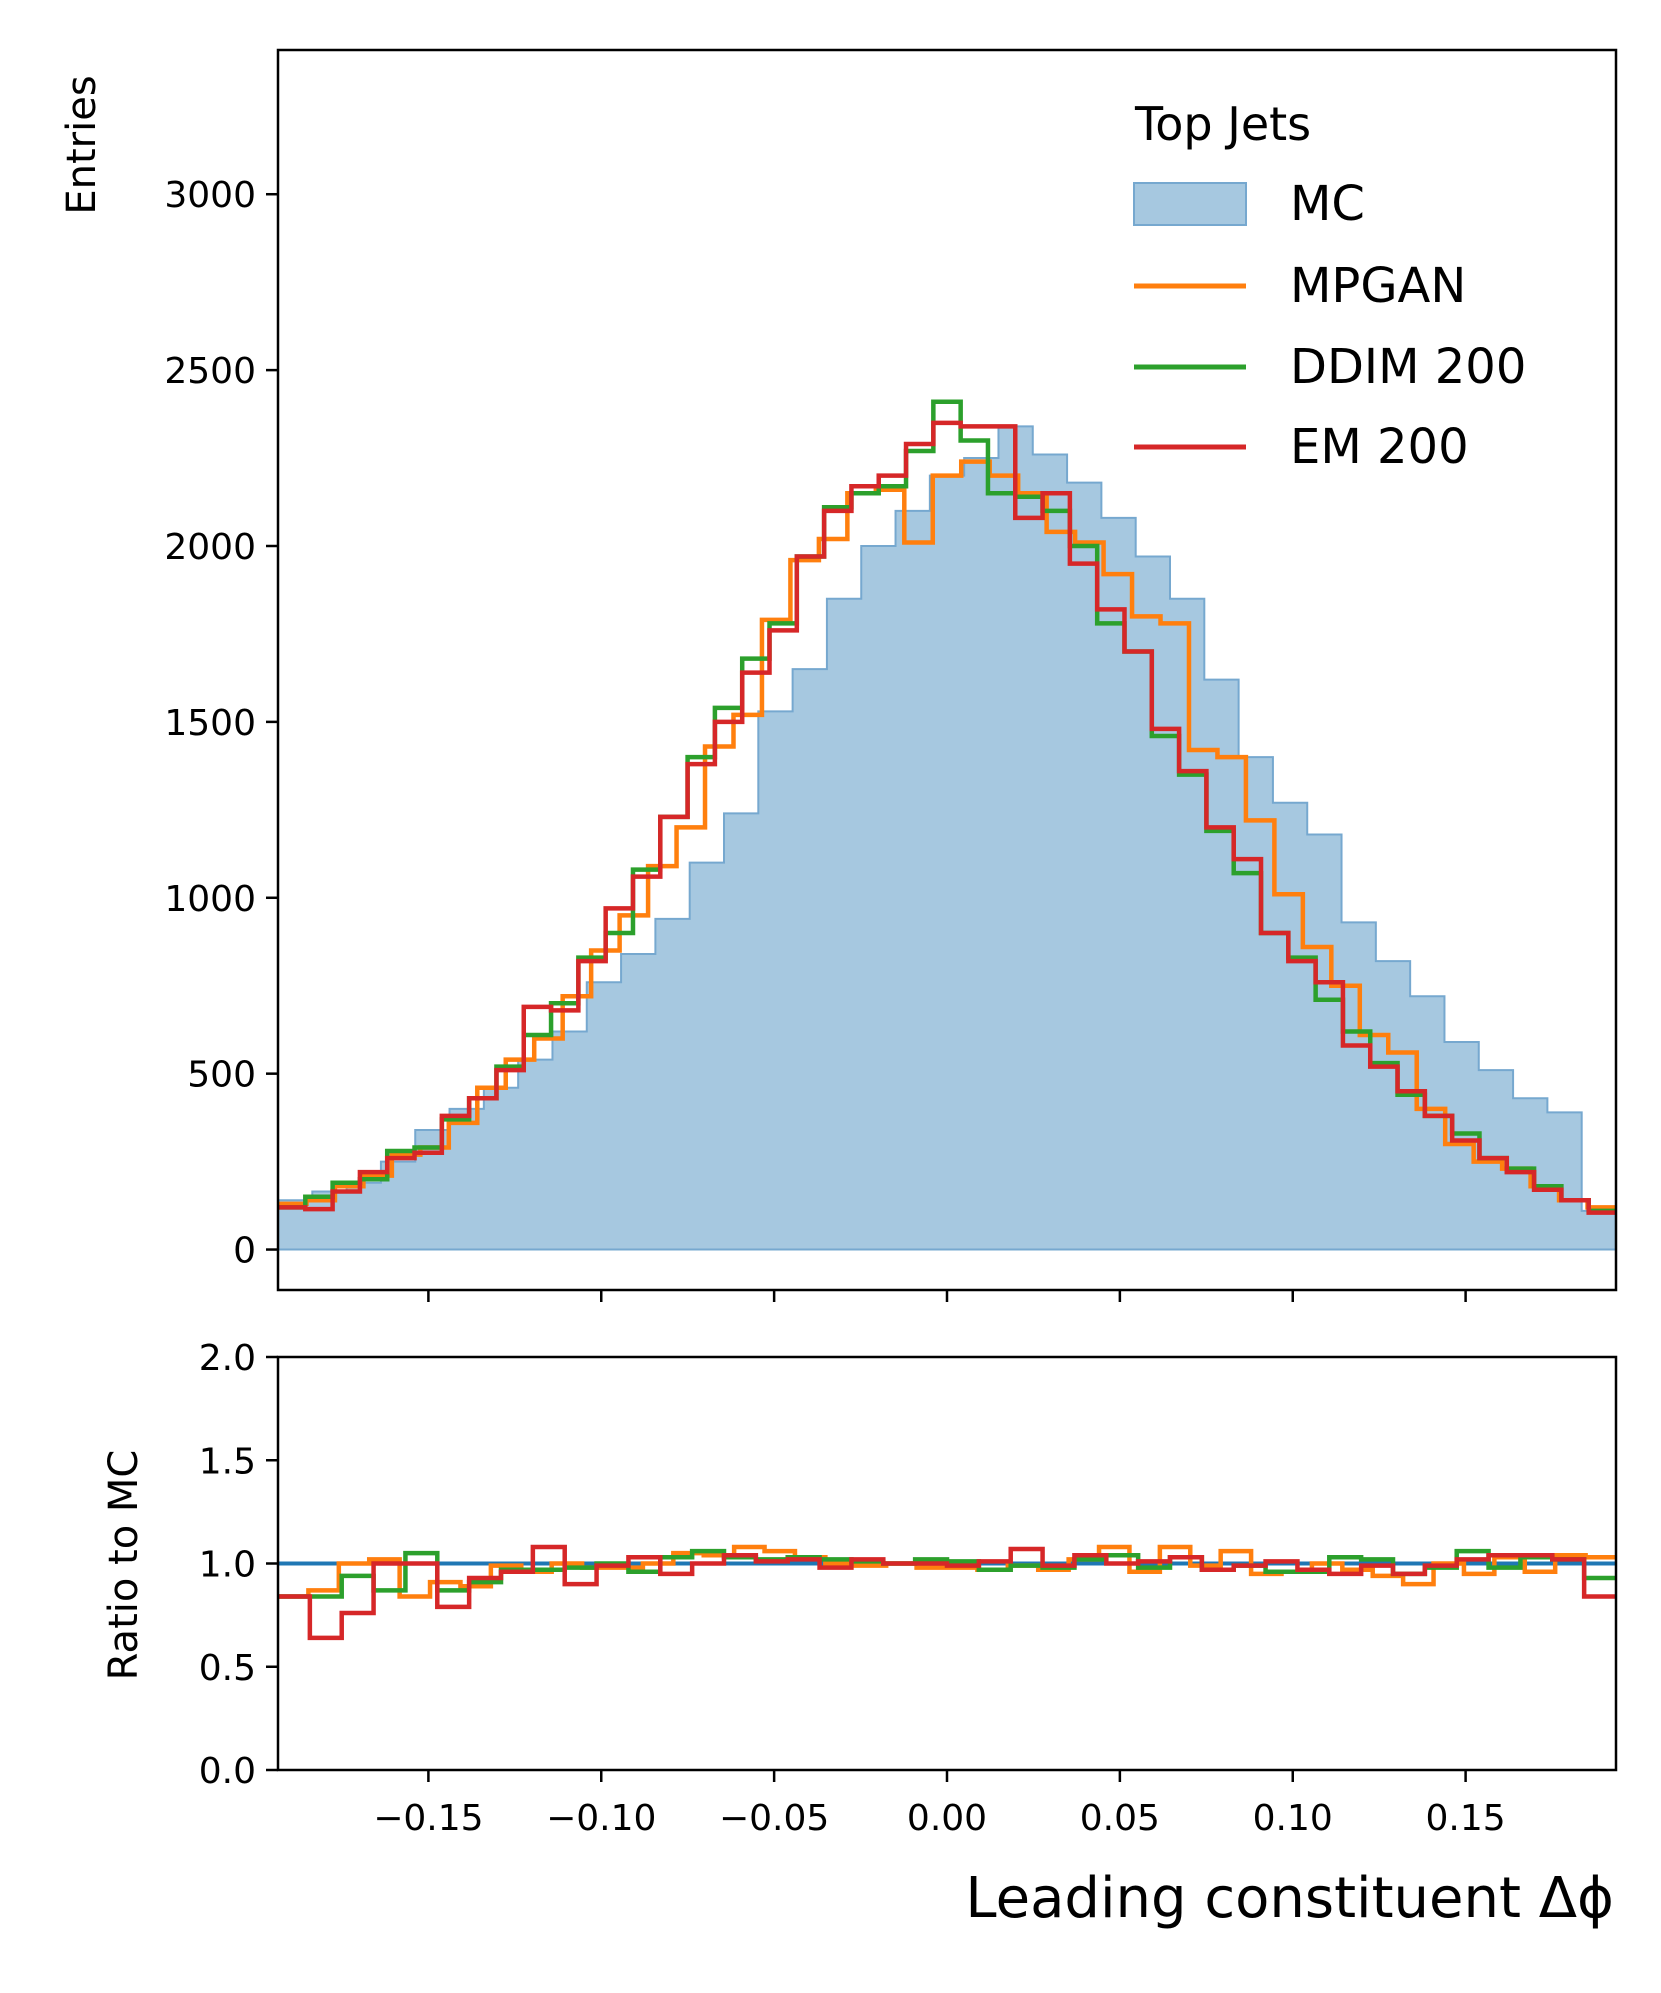 The width and height of the screenshot is (1661, 1993). What do you see at coordinates (1190, 204) in the screenshot?
I see `legend-swatch-mc` at bounding box center [1190, 204].